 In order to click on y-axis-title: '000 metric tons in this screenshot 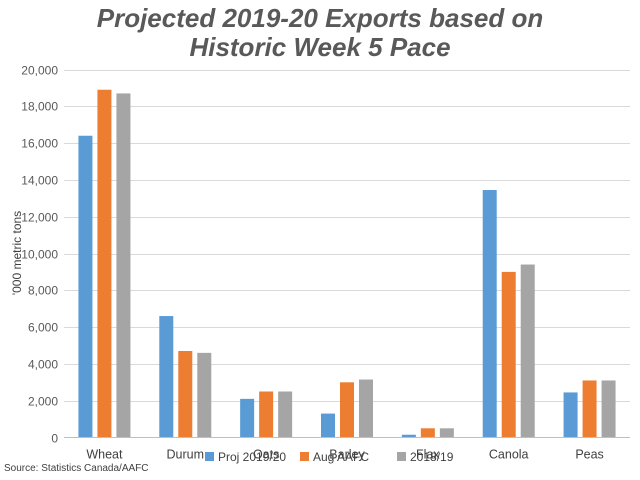, I will do `click(17, 253)`.